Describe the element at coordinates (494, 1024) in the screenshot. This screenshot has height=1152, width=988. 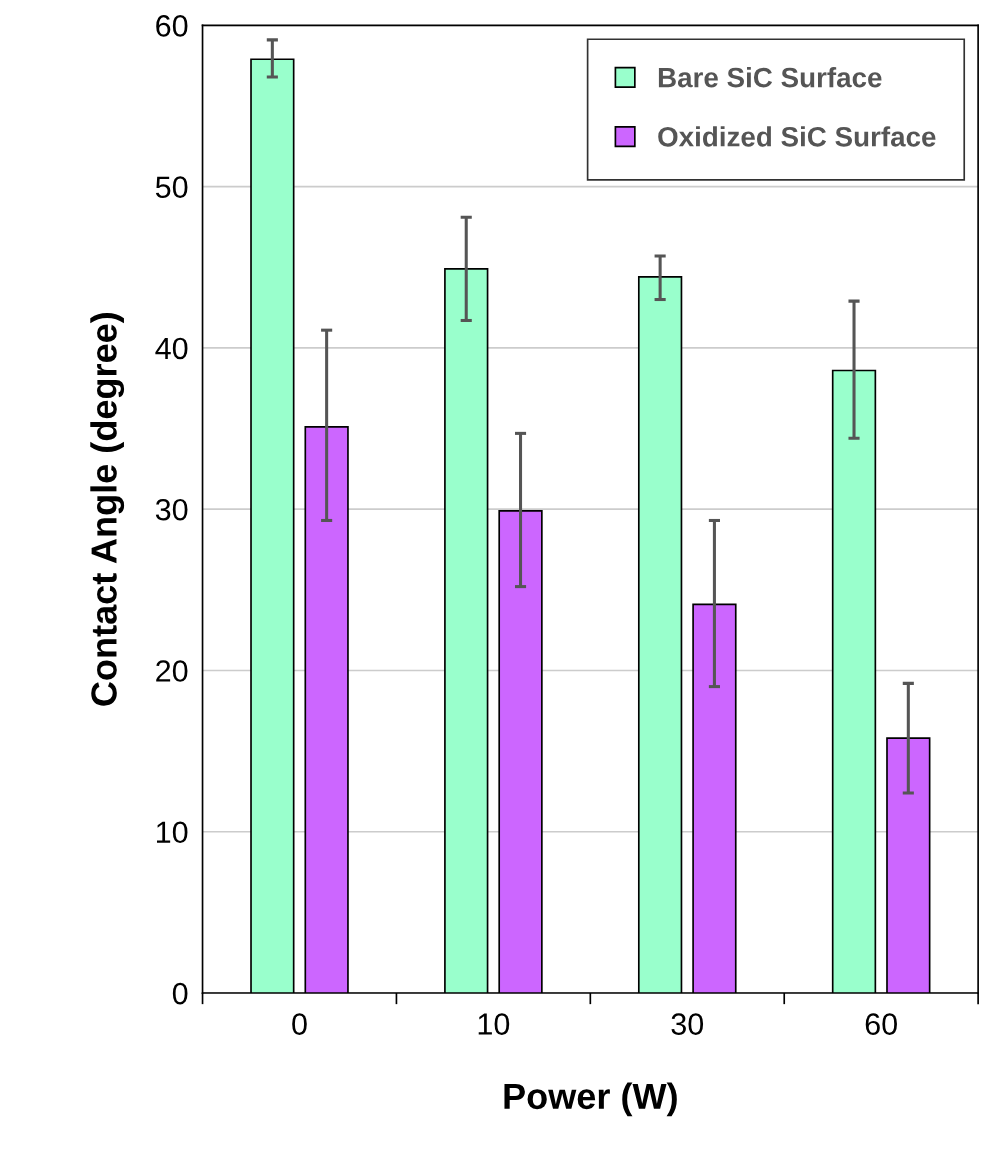
I see `x-tick-label: 10` at that location.